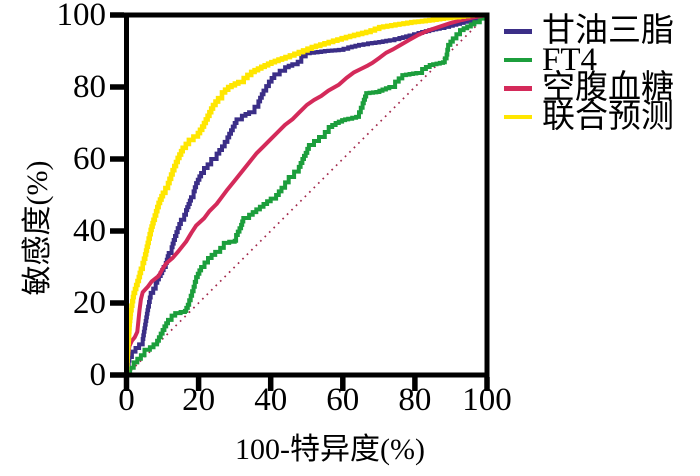 This screenshot has width=700, height=476. Describe the element at coordinates (518, 88) in the screenshot. I see `legend-swatch-fasting-glucose` at that location.